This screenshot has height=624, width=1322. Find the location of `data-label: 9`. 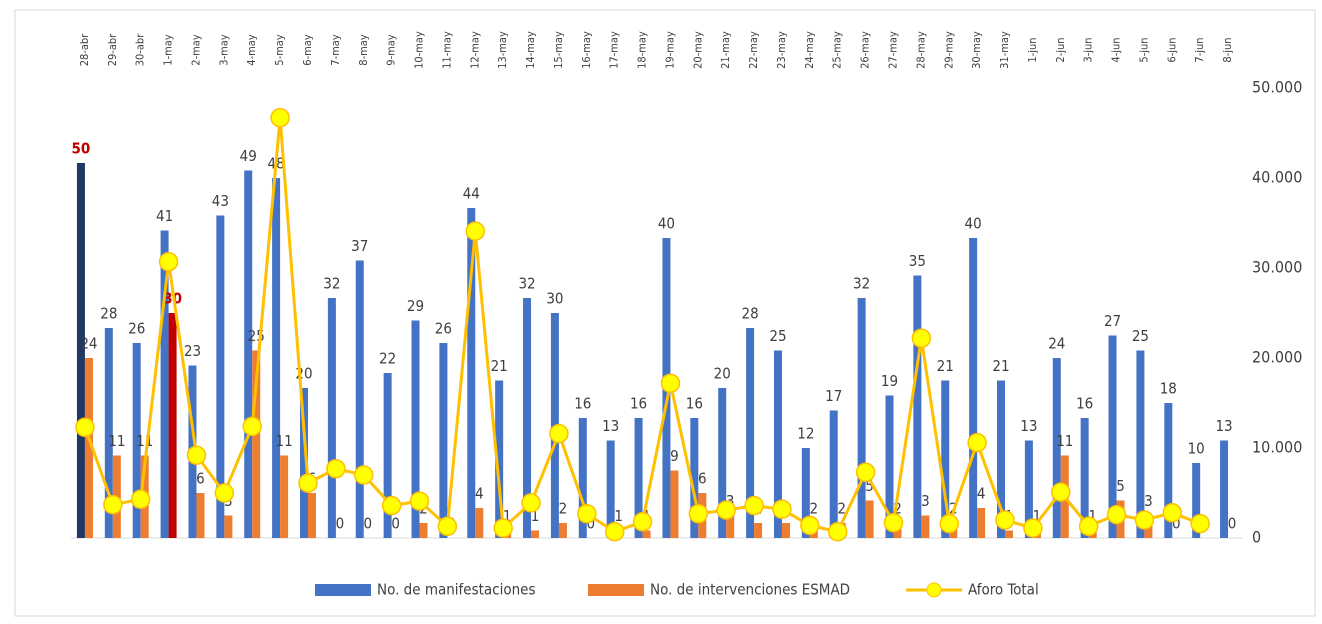

data-label: 9 is located at coordinates (674, 456).